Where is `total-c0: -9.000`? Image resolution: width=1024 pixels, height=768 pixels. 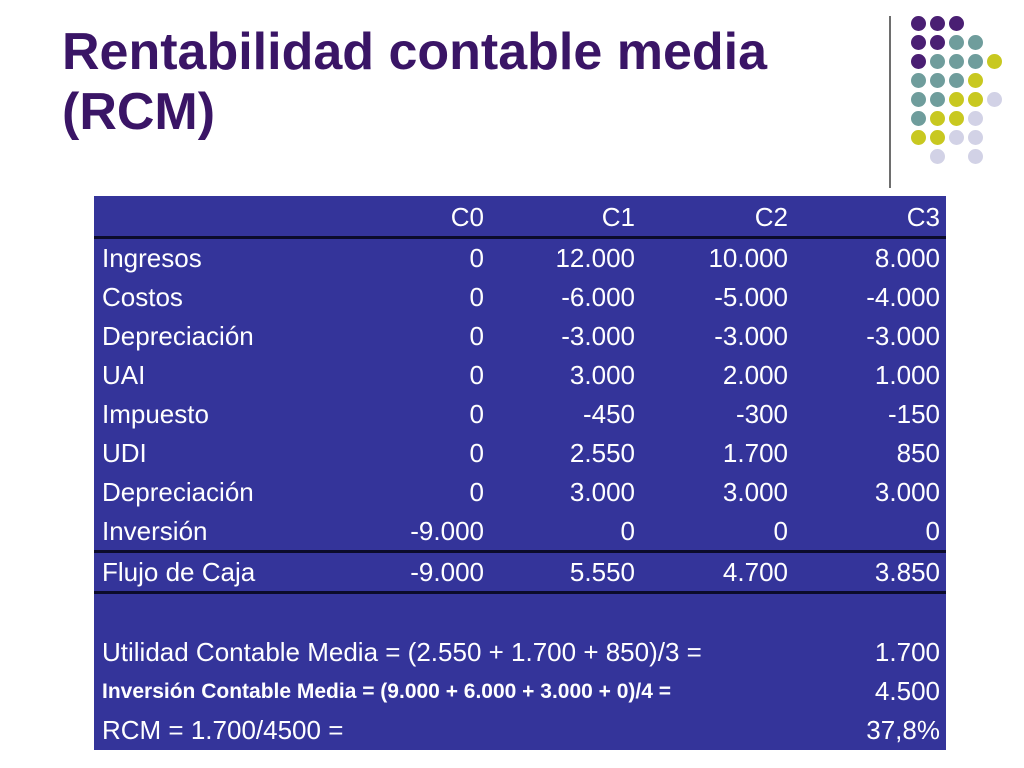
total-c0: -9.000 is located at coordinates (447, 572).